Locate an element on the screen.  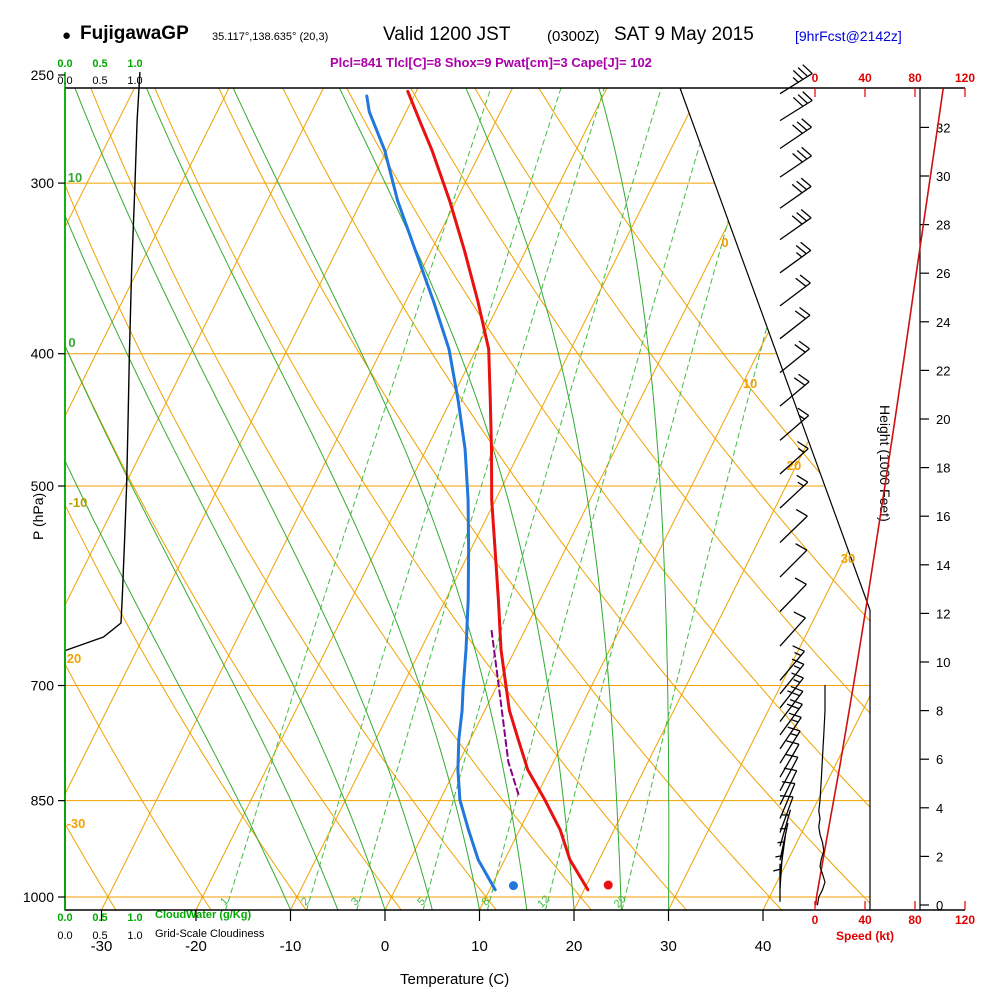
cloud-profiles is located at coordinates (102, 491).